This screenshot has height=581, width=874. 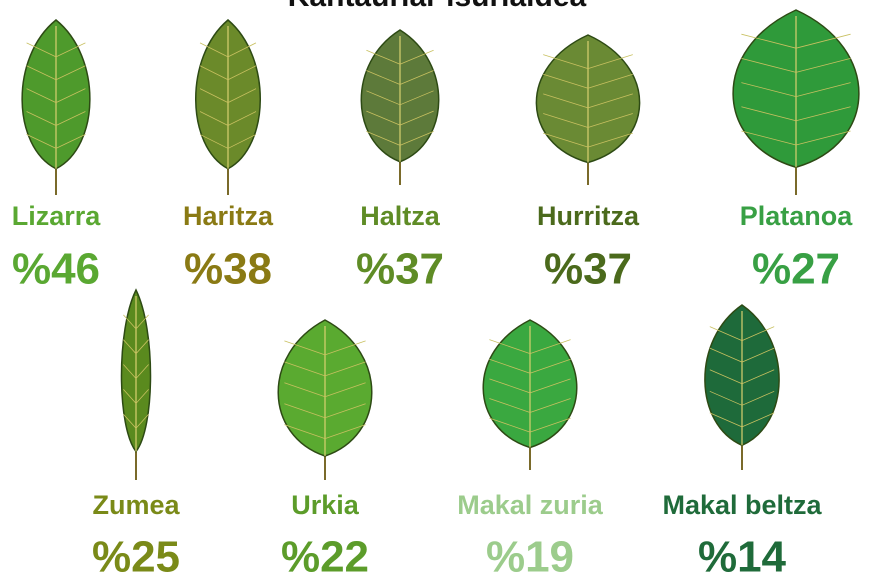 What do you see at coordinates (228, 216) in the screenshot?
I see `leaf-name: Haritza` at bounding box center [228, 216].